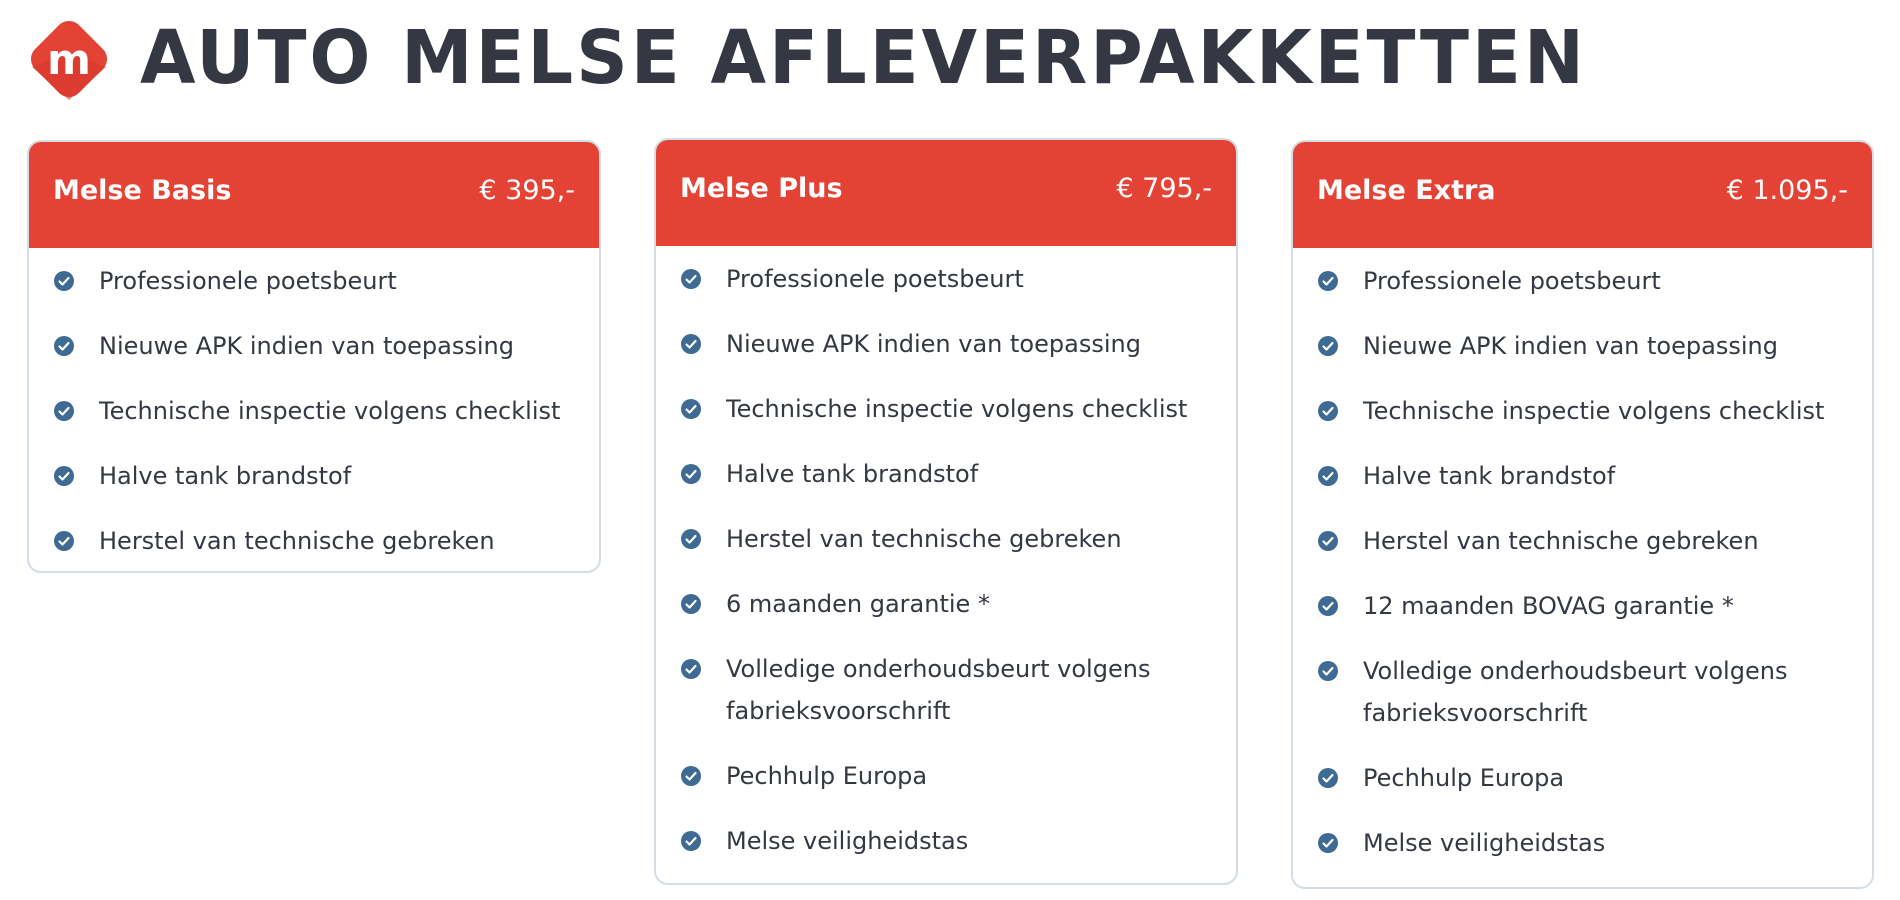 The height and width of the screenshot is (900, 1900). Describe the element at coordinates (863, 58) in the screenshot. I see `page-title: AUTO MELSE AFLEVERPAKKETTEN` at that location.